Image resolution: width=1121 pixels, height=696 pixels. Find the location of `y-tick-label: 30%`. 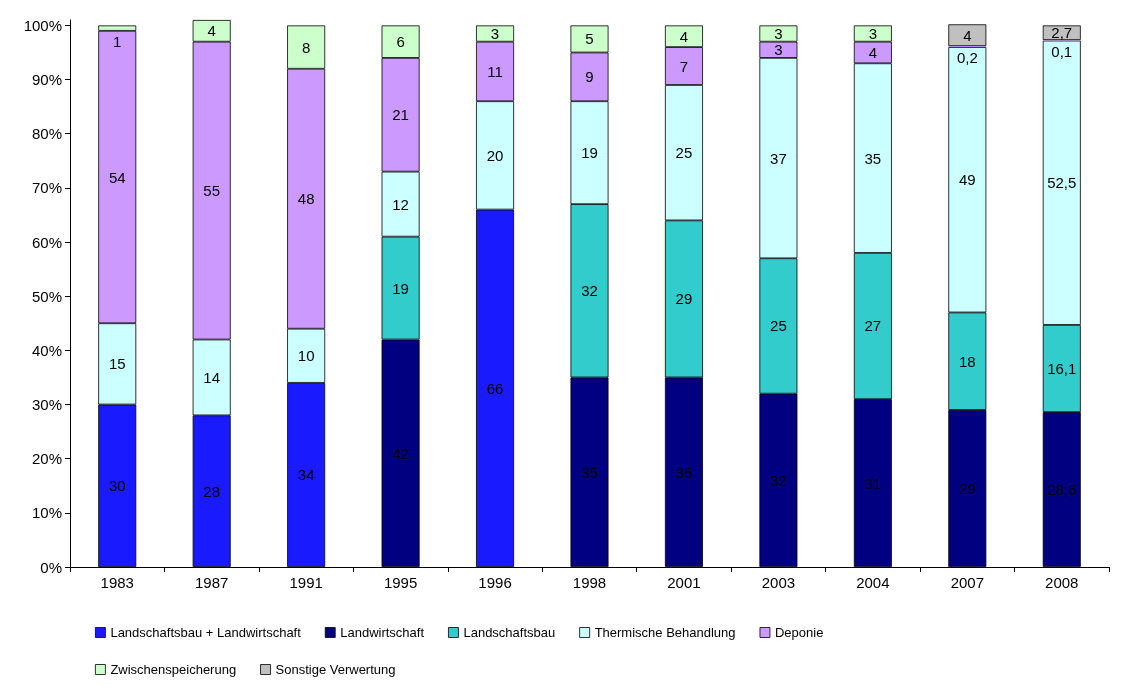

y-tick-label: 30% is located at coordinates (46, 405).